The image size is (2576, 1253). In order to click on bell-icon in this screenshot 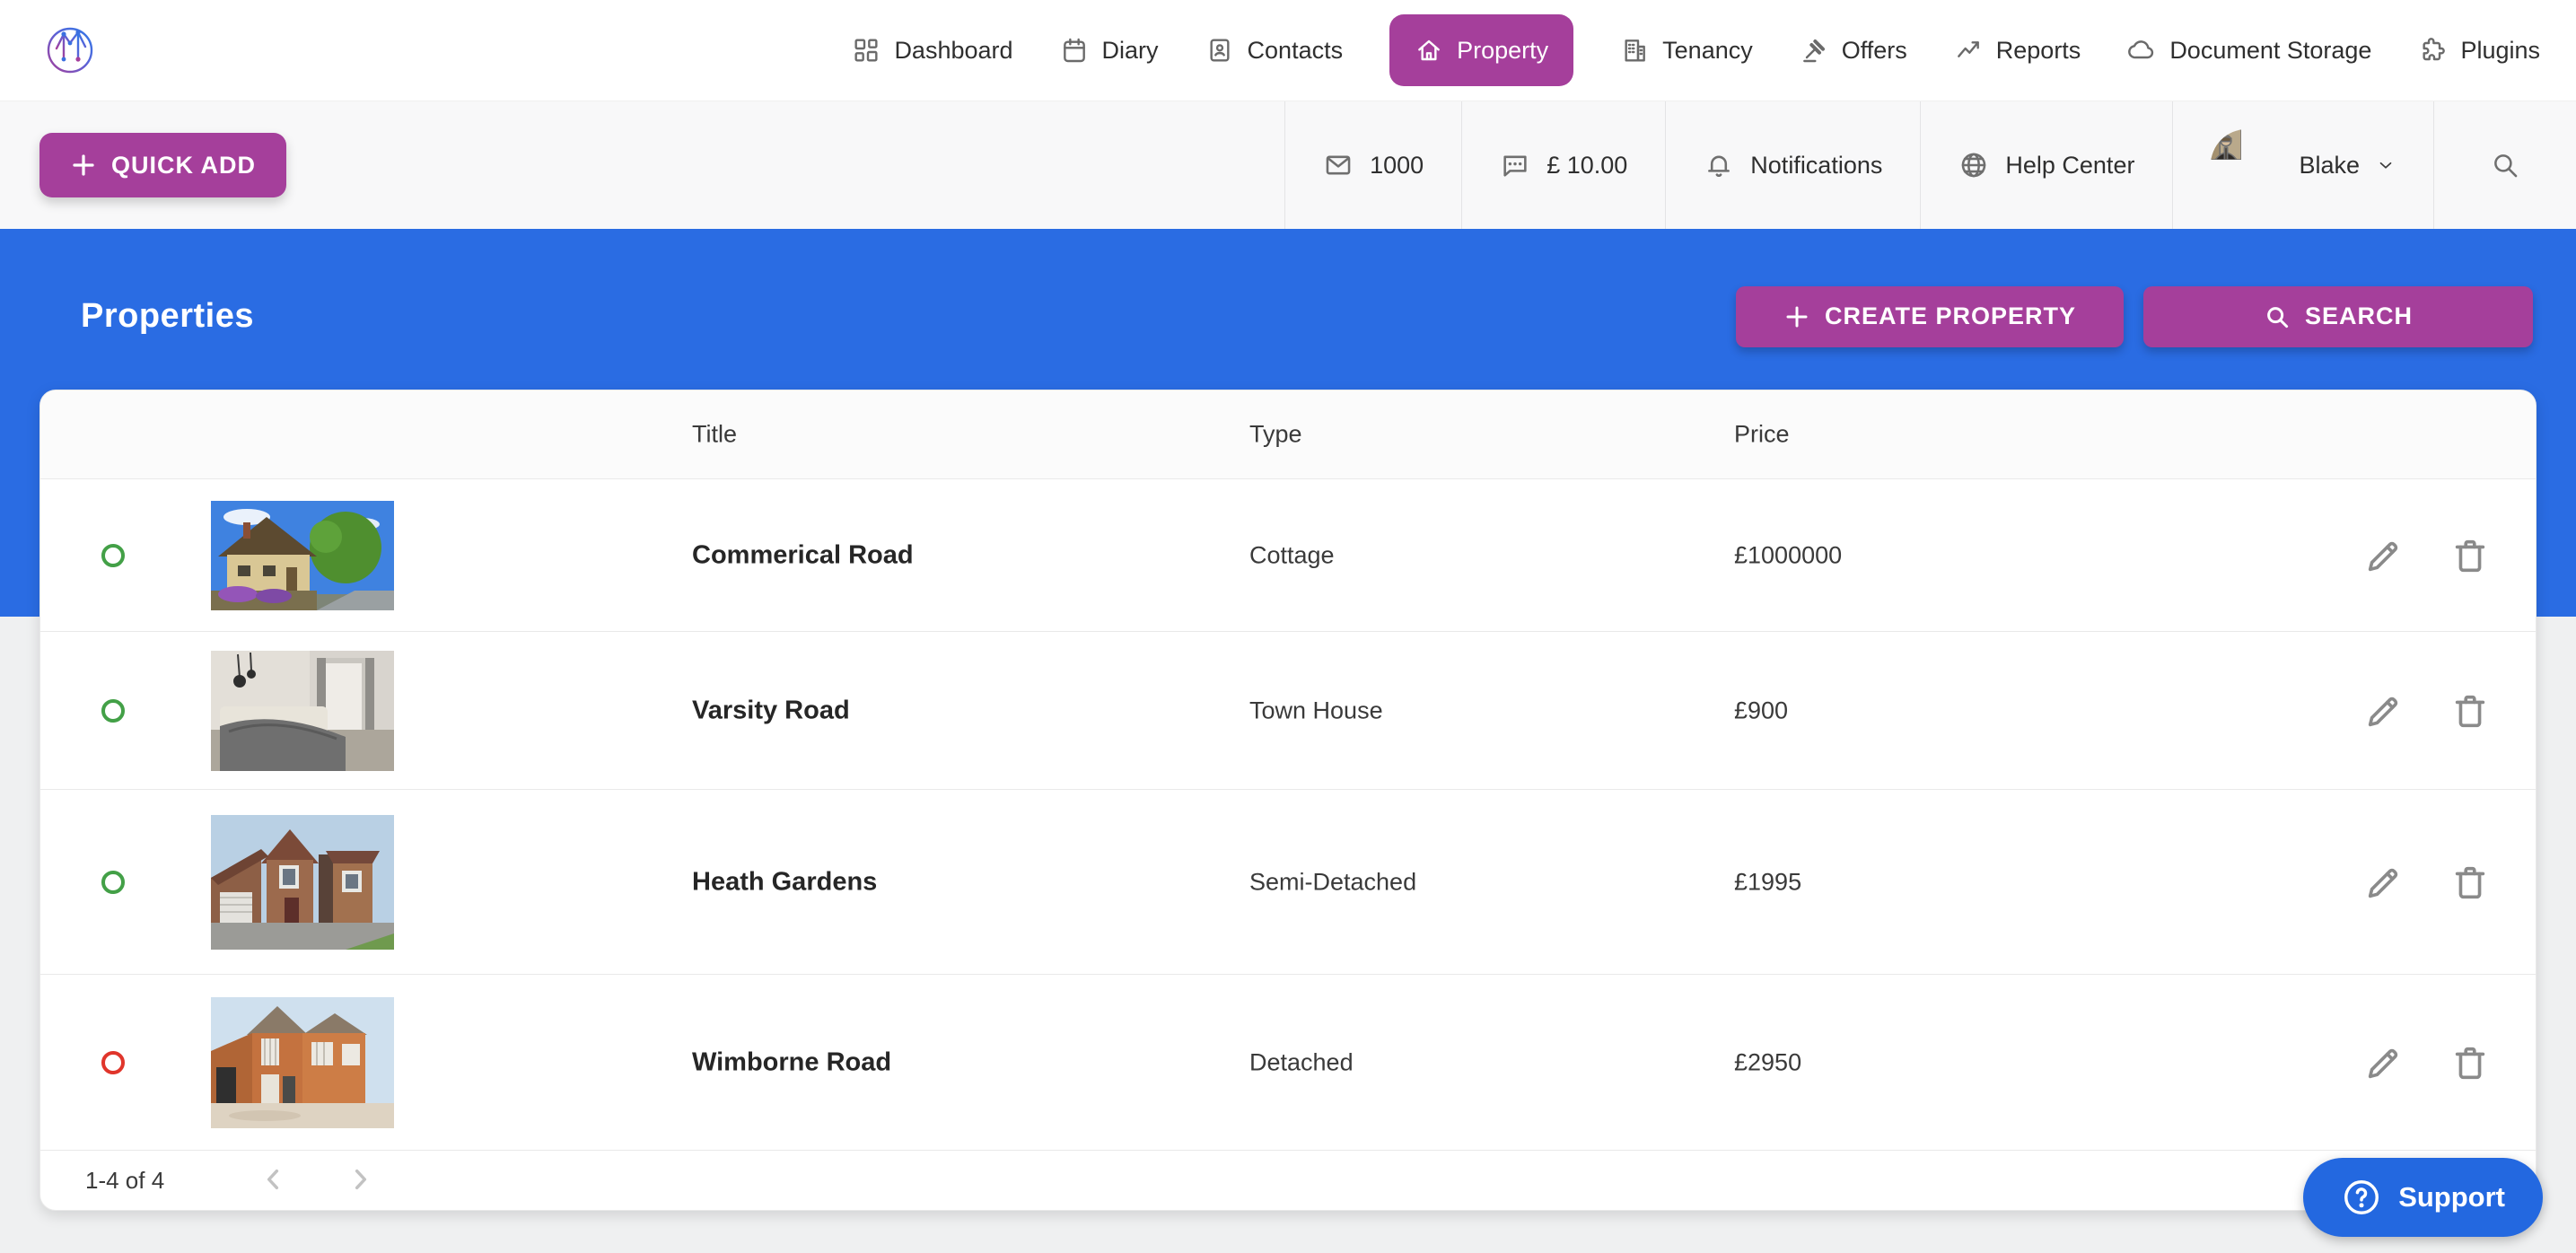, I will do `click(1719, 166)`.